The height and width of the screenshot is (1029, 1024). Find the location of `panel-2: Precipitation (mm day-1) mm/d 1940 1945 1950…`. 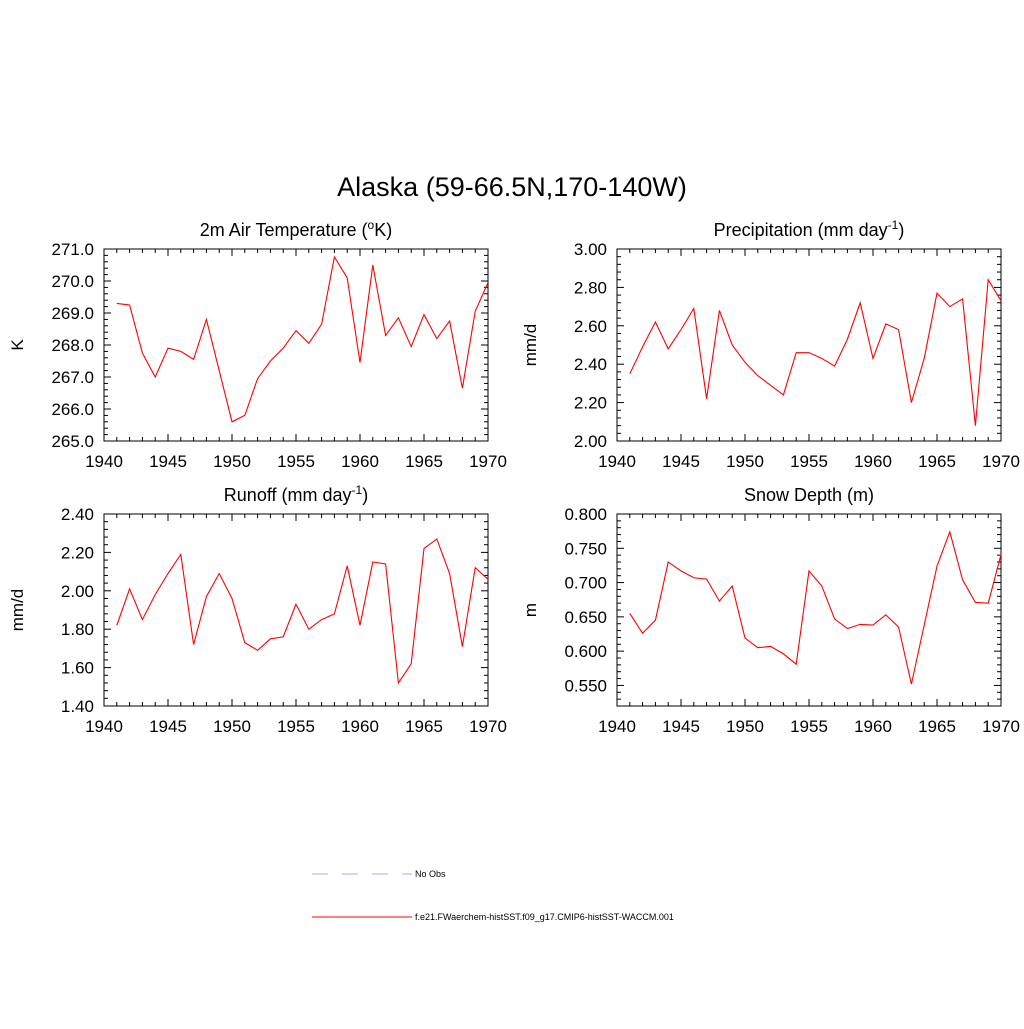

panel-2: Precipitation (mm day-1) mm/d 1940 1945 1950… is located at coordinates (770, 344).